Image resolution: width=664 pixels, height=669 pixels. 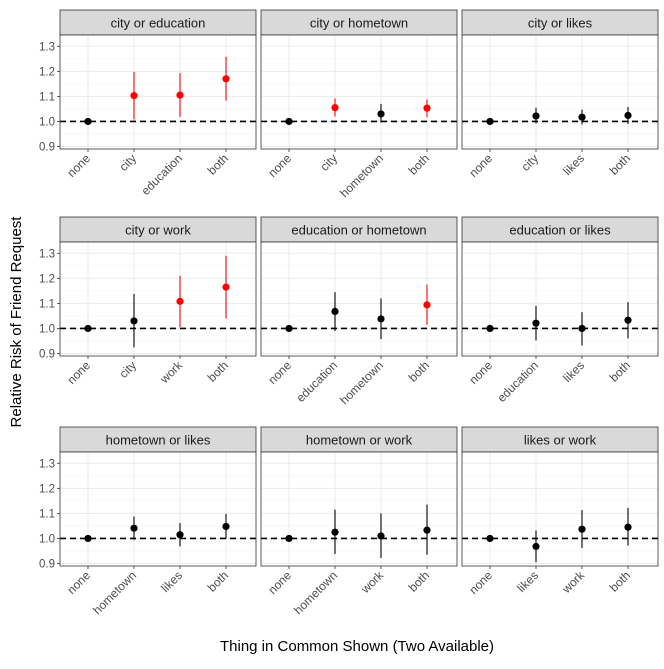 What do you see at coordinates (560, 230) in the screenshot?
I see `panel-title: education or likes` at bounding box center [560, 230].